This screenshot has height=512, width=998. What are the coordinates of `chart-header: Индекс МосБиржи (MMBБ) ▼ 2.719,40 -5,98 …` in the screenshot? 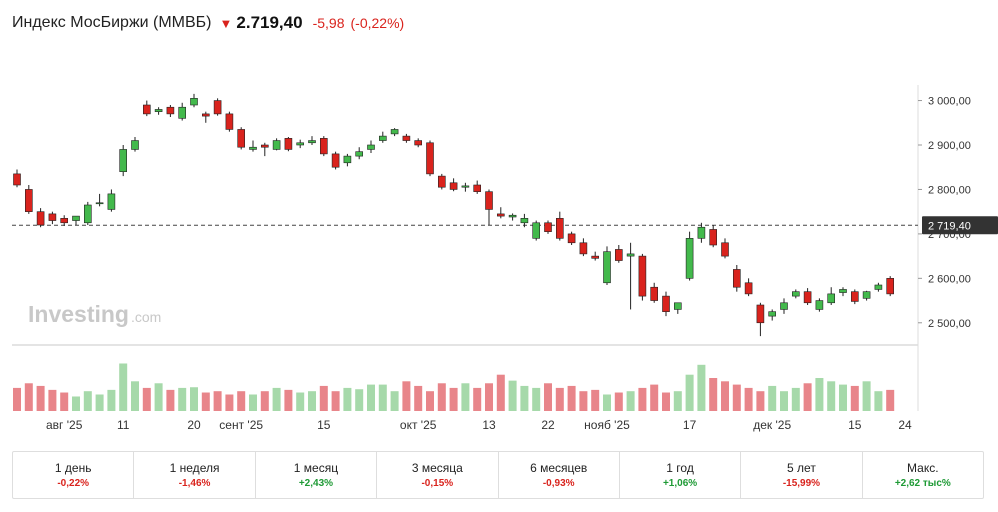 It's located at (208, 23).